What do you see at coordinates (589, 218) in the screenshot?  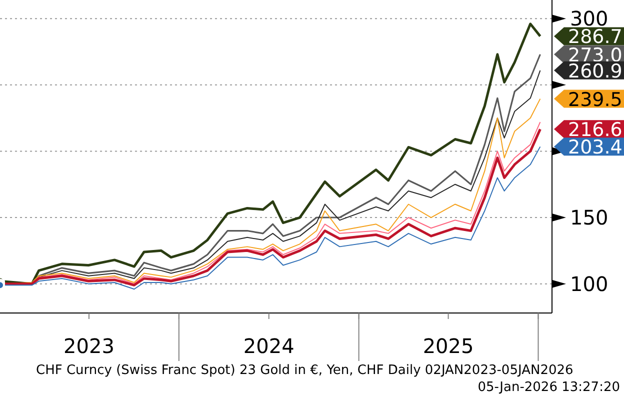 I see `y-tick-label: 150` at bounding box center [589, 218].